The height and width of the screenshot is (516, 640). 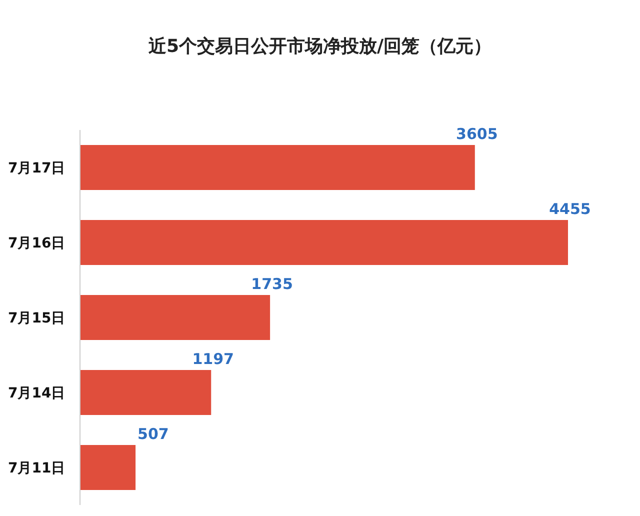 I want to click on data-label: 4455, so click(x=570, y=209).